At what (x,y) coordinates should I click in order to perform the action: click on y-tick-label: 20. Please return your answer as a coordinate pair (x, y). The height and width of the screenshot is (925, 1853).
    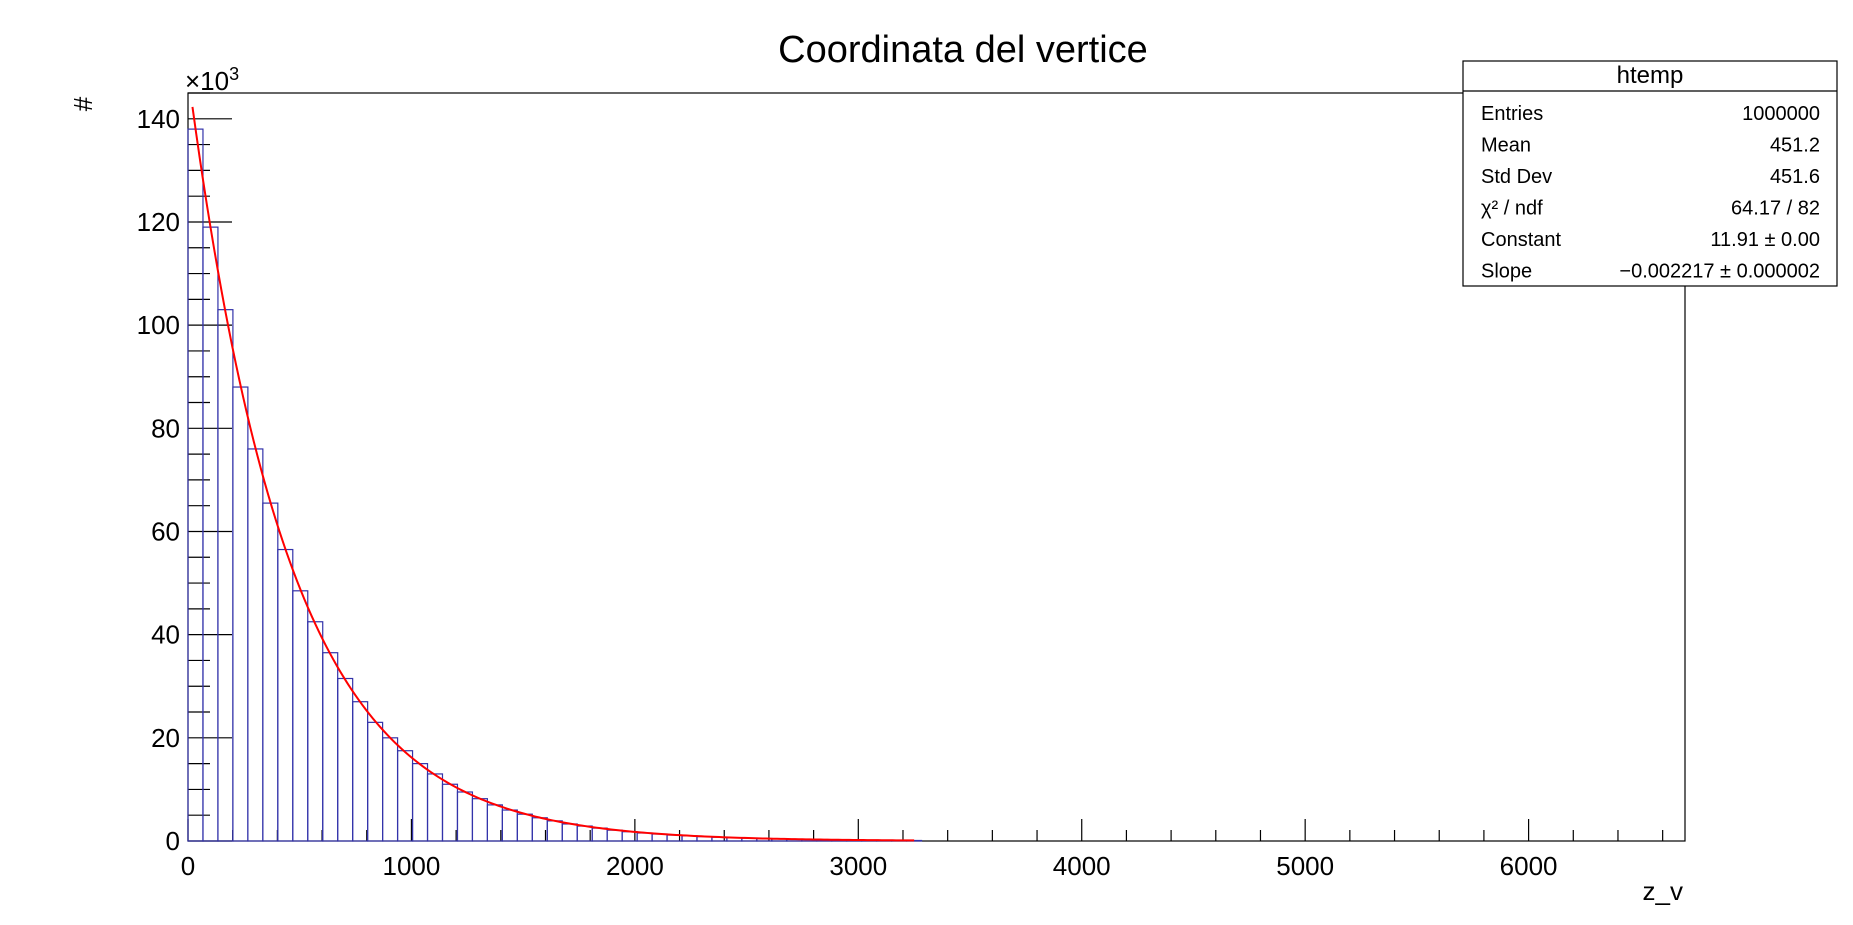
    Looking at the image, I should click on (165, 738).